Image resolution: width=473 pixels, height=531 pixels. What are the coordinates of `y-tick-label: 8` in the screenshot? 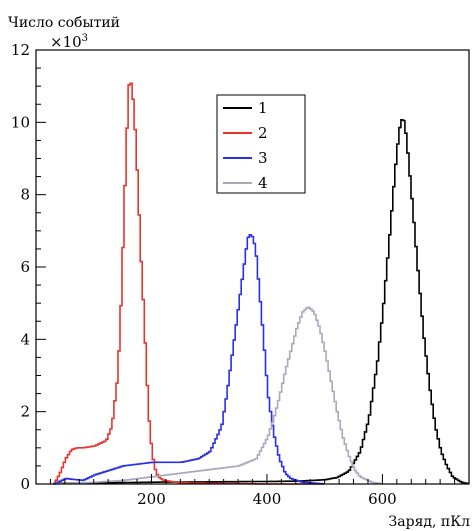 It's located at (25, 195).